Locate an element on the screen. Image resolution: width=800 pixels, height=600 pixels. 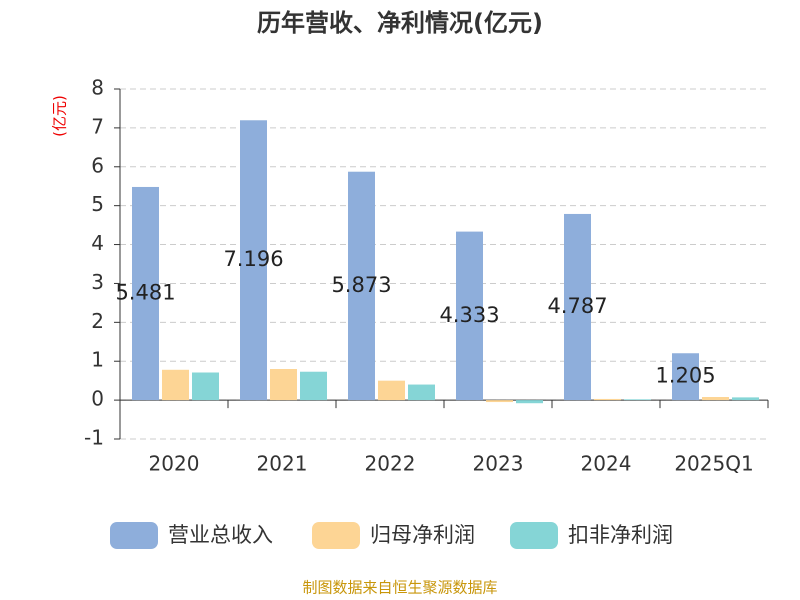
data-label: 7.196 is located at coordinates (253, 259).